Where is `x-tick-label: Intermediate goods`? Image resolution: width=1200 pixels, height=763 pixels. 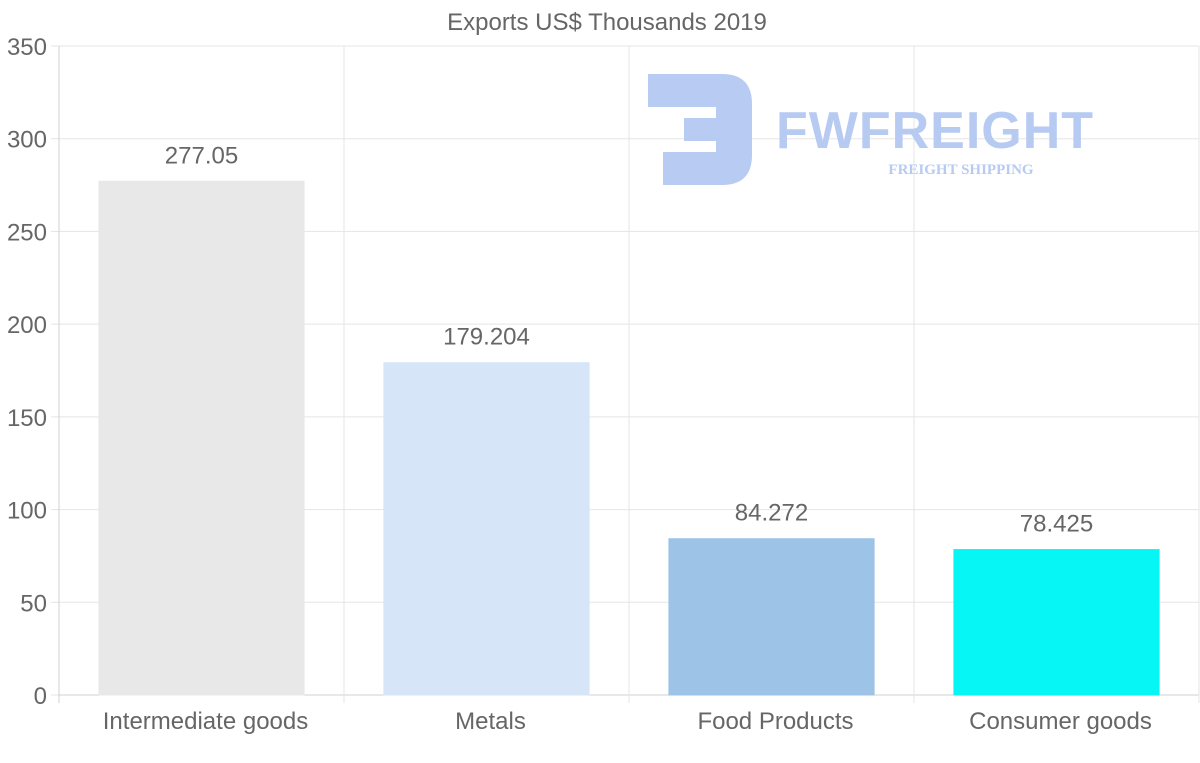
x-tick-label: Intermediate goods is located at coordinates (205, 721).